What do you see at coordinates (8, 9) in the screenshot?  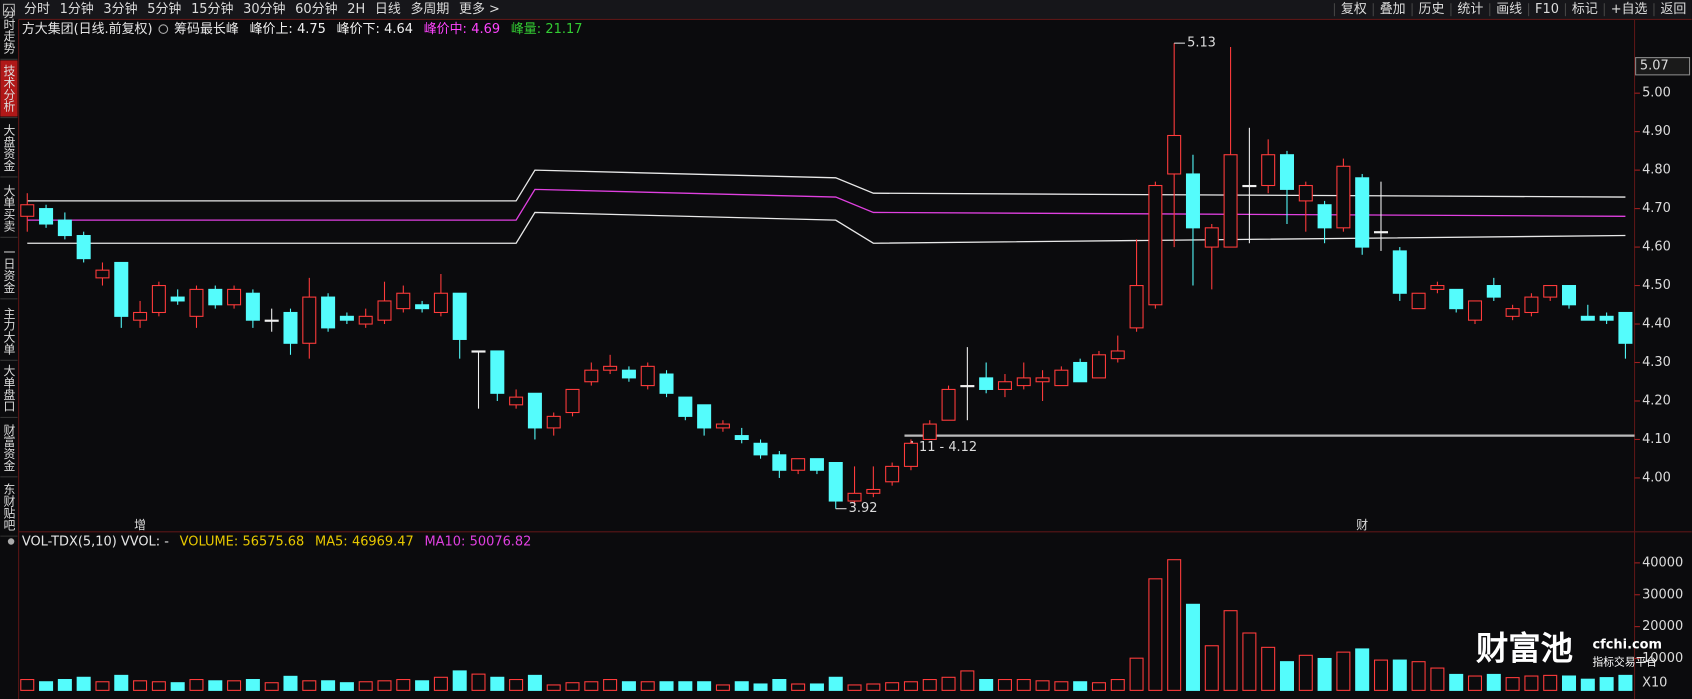 I see `menu-icon` at bounding box center [8, 9].